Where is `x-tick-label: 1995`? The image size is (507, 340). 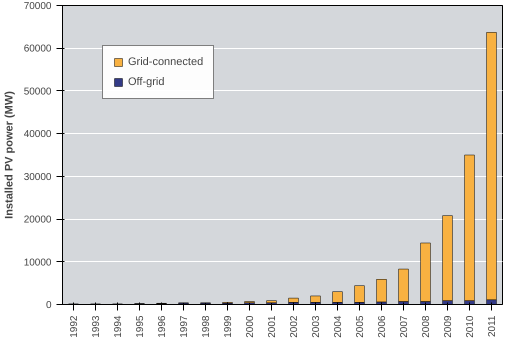
x-tick-label: 1995 is located at coordinates (140, 326).